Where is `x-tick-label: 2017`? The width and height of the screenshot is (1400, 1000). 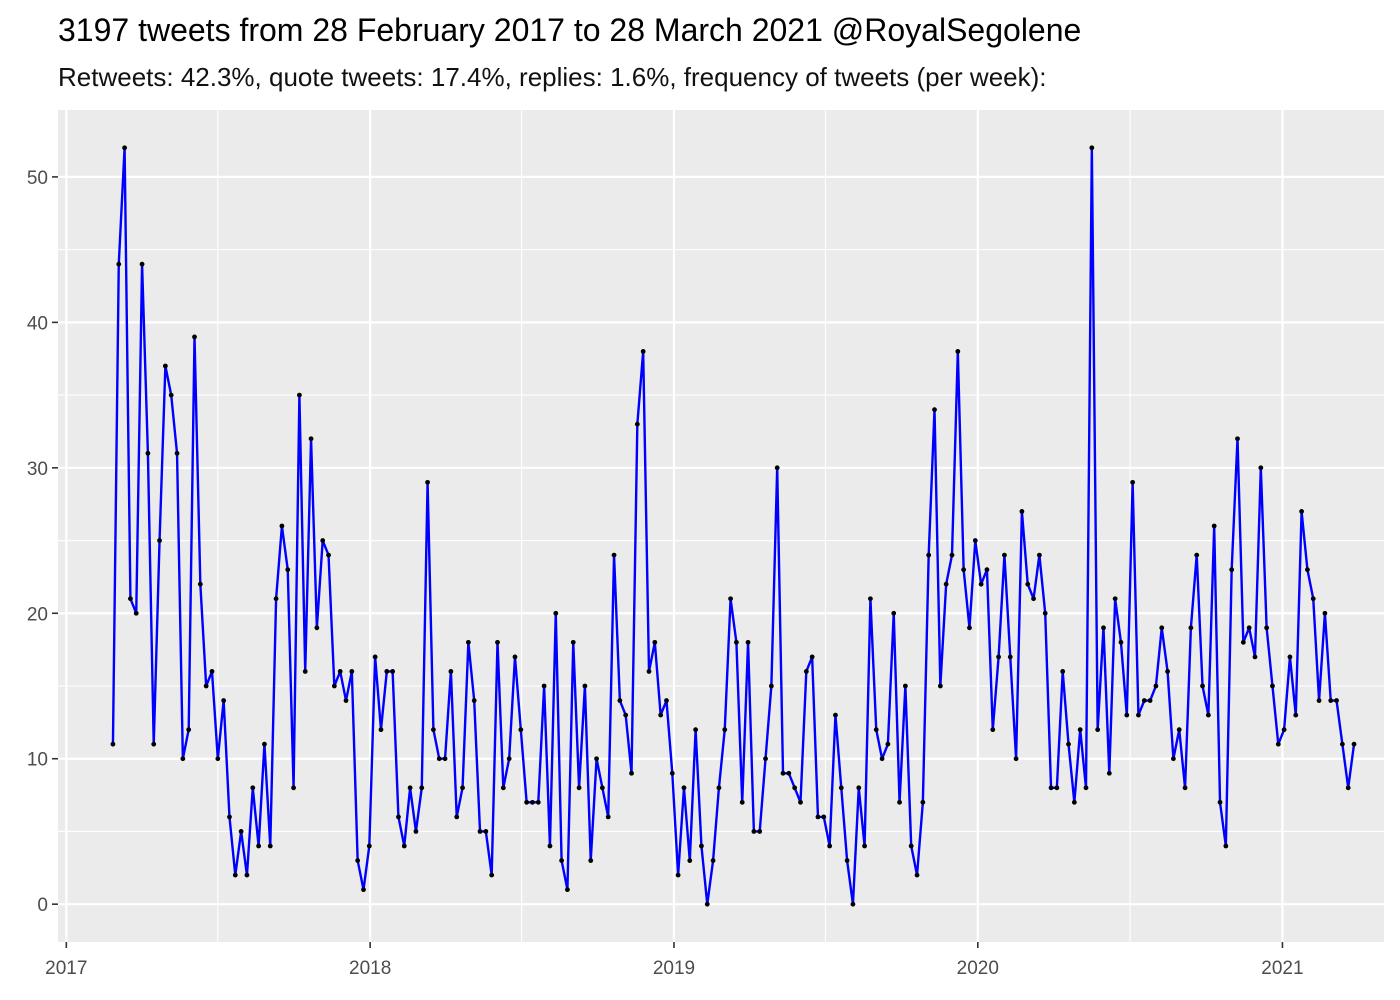 x-tick-label: 2017 is located at coordinates (66, 968).